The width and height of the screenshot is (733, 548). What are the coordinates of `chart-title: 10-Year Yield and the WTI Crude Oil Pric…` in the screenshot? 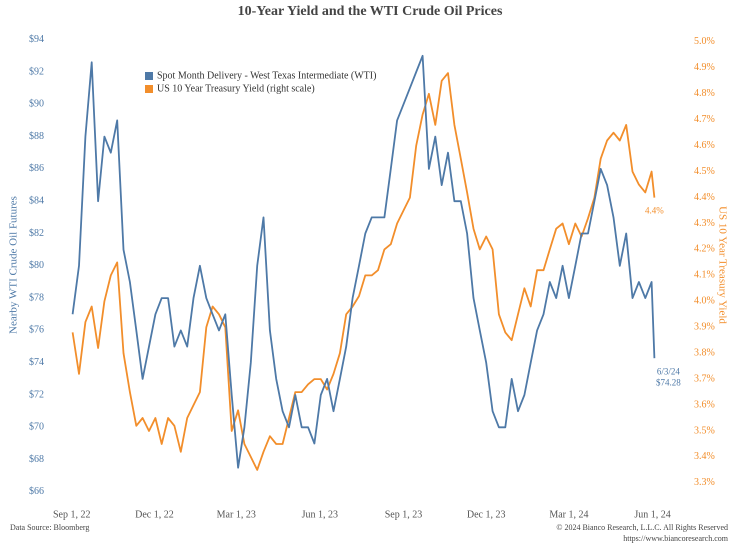 It's located at (370, 11).